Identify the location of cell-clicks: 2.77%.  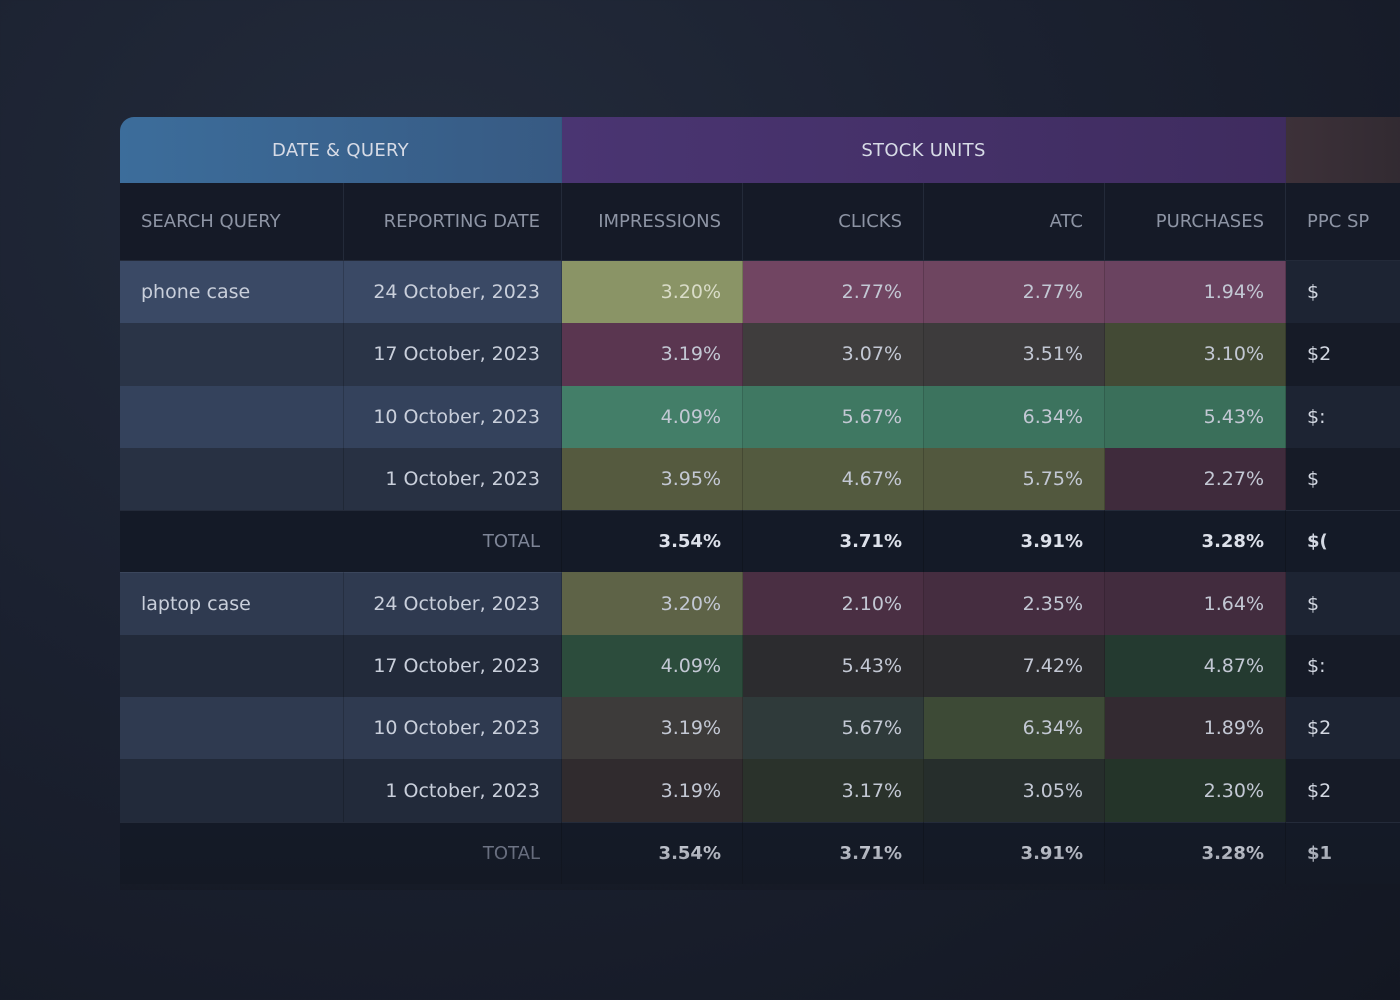
(833, 292).